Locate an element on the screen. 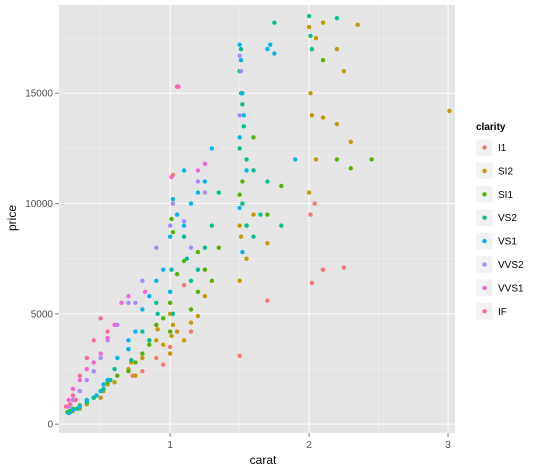  legend-label-vs2: VS2 is located at coordinates (507, 218).